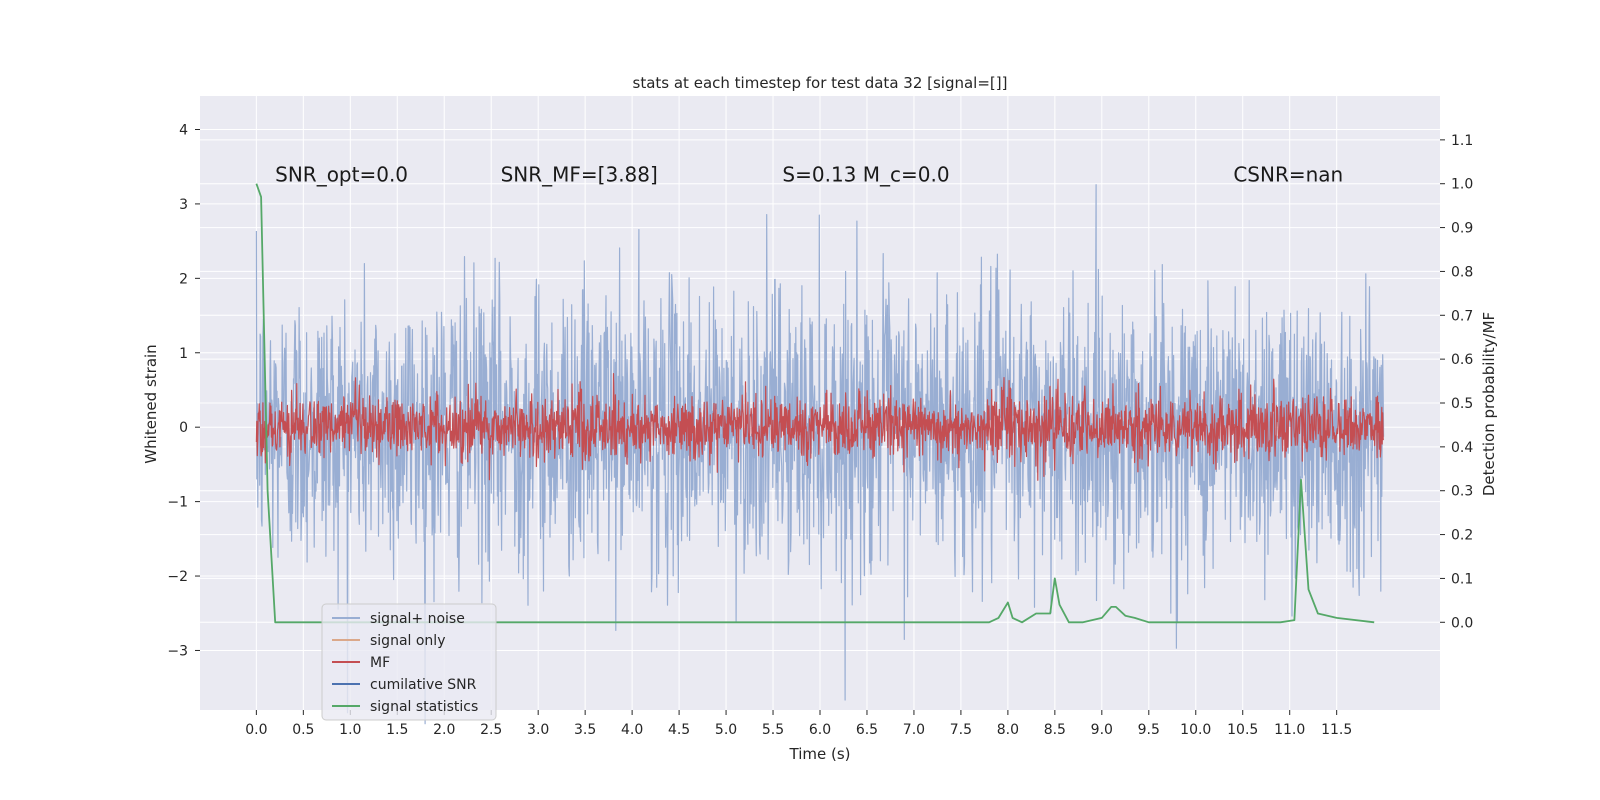 This screenshot has height=800, width=1600. I want to click on annotation-text: SNR_MF=[3.88], so click(579, 175).